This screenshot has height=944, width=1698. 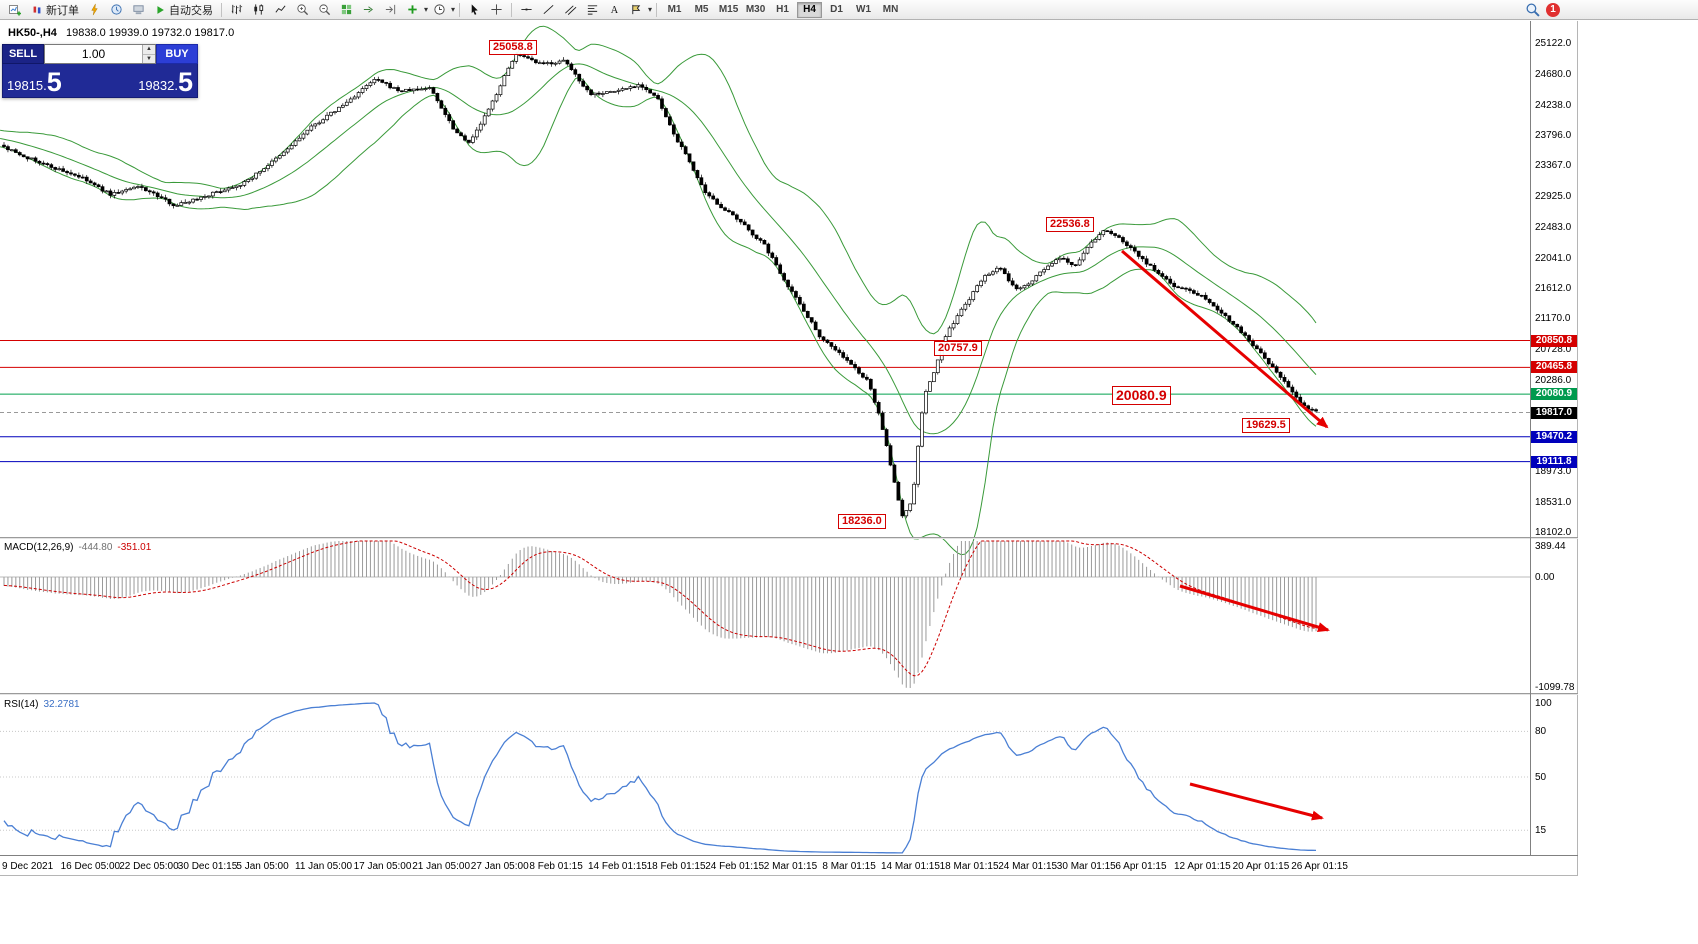 I want to click on time-tick-label: 27 Jan 05:00, so click(x=499, y=866).